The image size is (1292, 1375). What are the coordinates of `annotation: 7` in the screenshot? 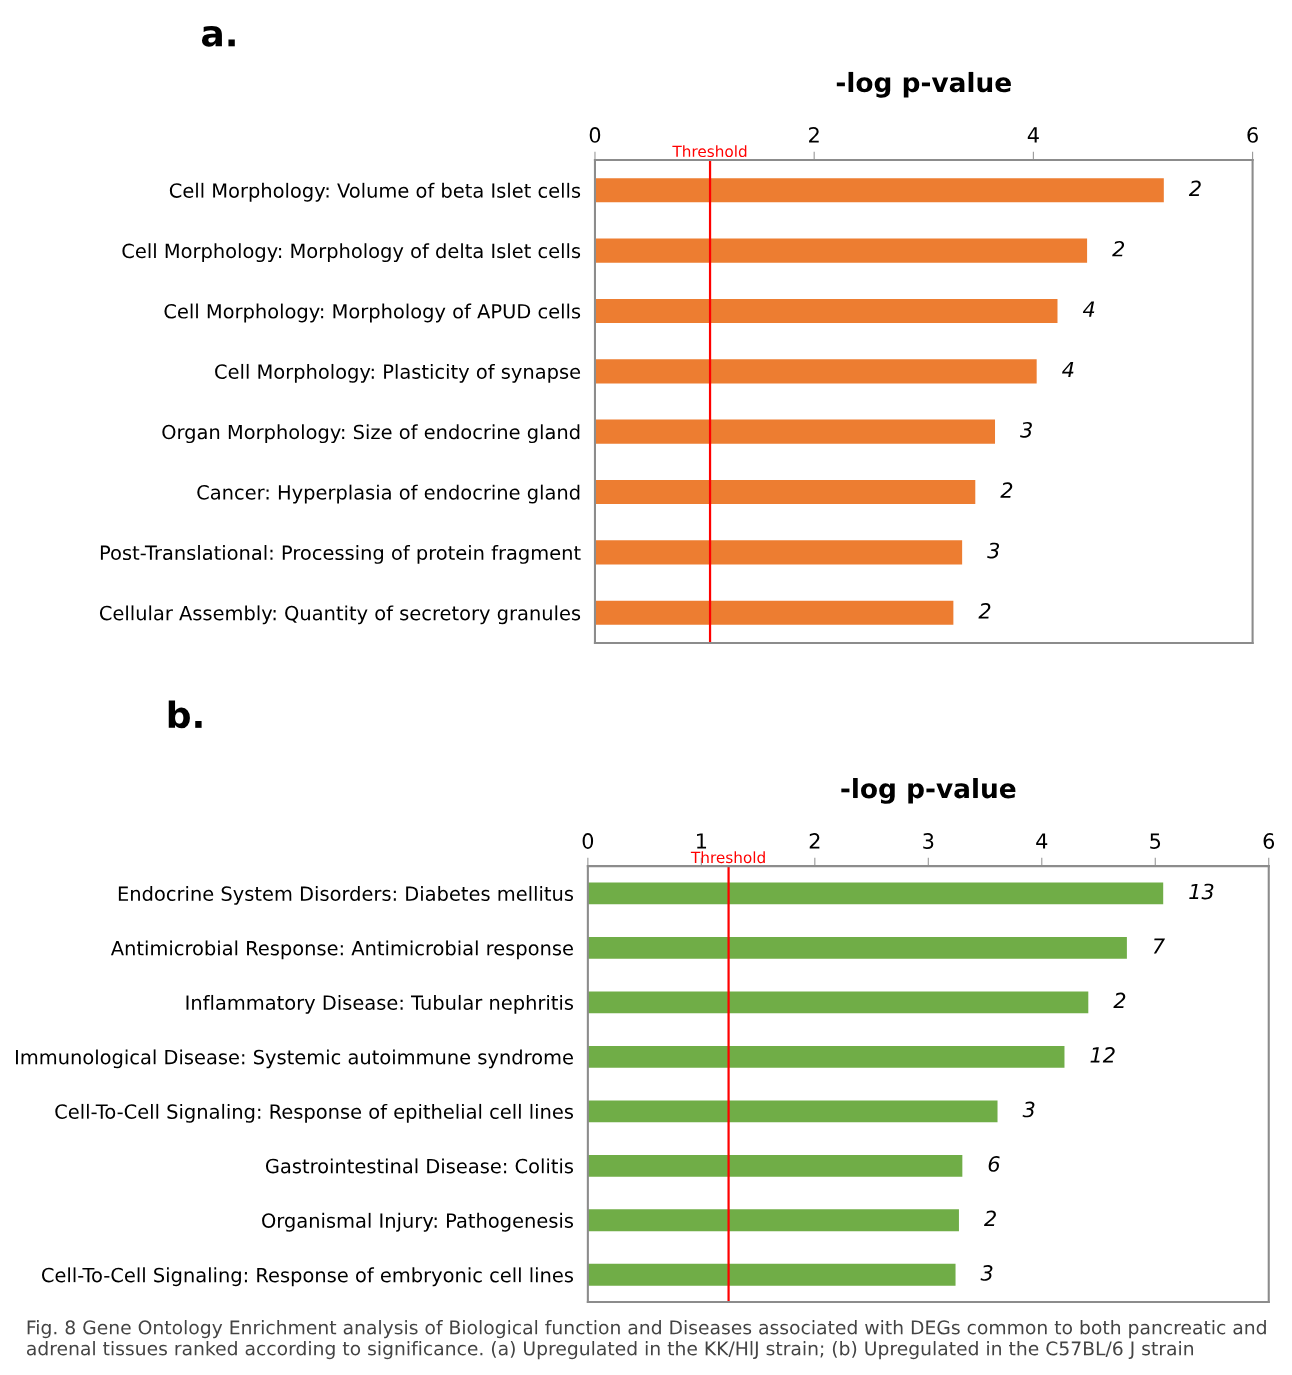 It's located at (1159, 946).